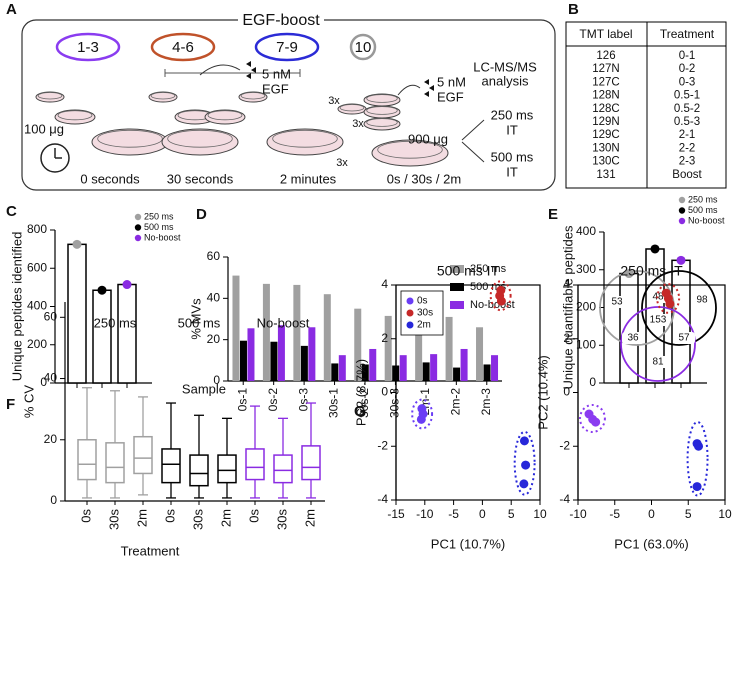 The image size is (738, 676). I want to click on group-label: 1-3, so click(88, 47).